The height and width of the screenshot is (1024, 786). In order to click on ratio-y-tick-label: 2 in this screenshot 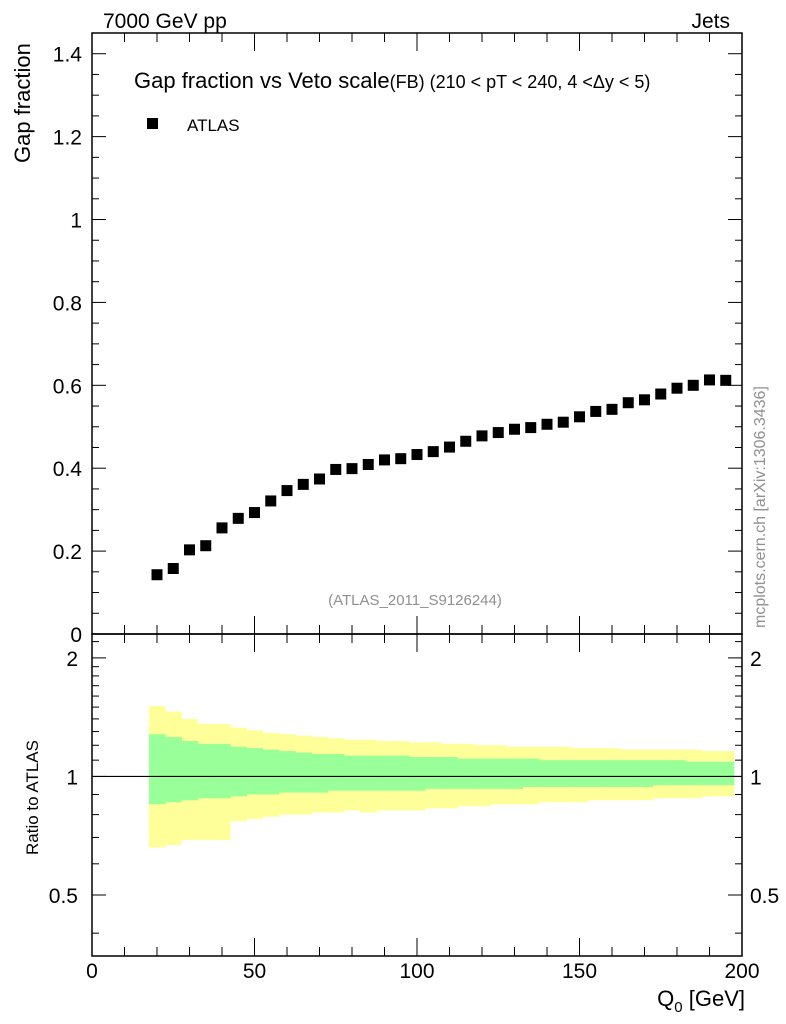, I will do `click(72, 659)`.